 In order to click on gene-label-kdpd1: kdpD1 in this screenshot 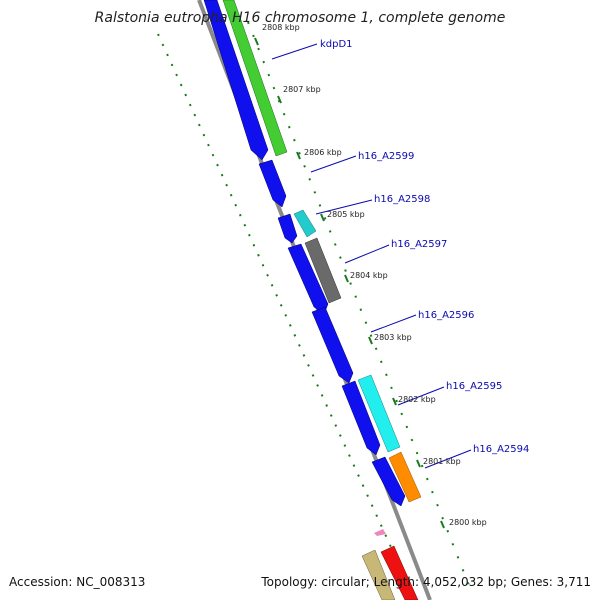, I will do `click(336, 44)`.